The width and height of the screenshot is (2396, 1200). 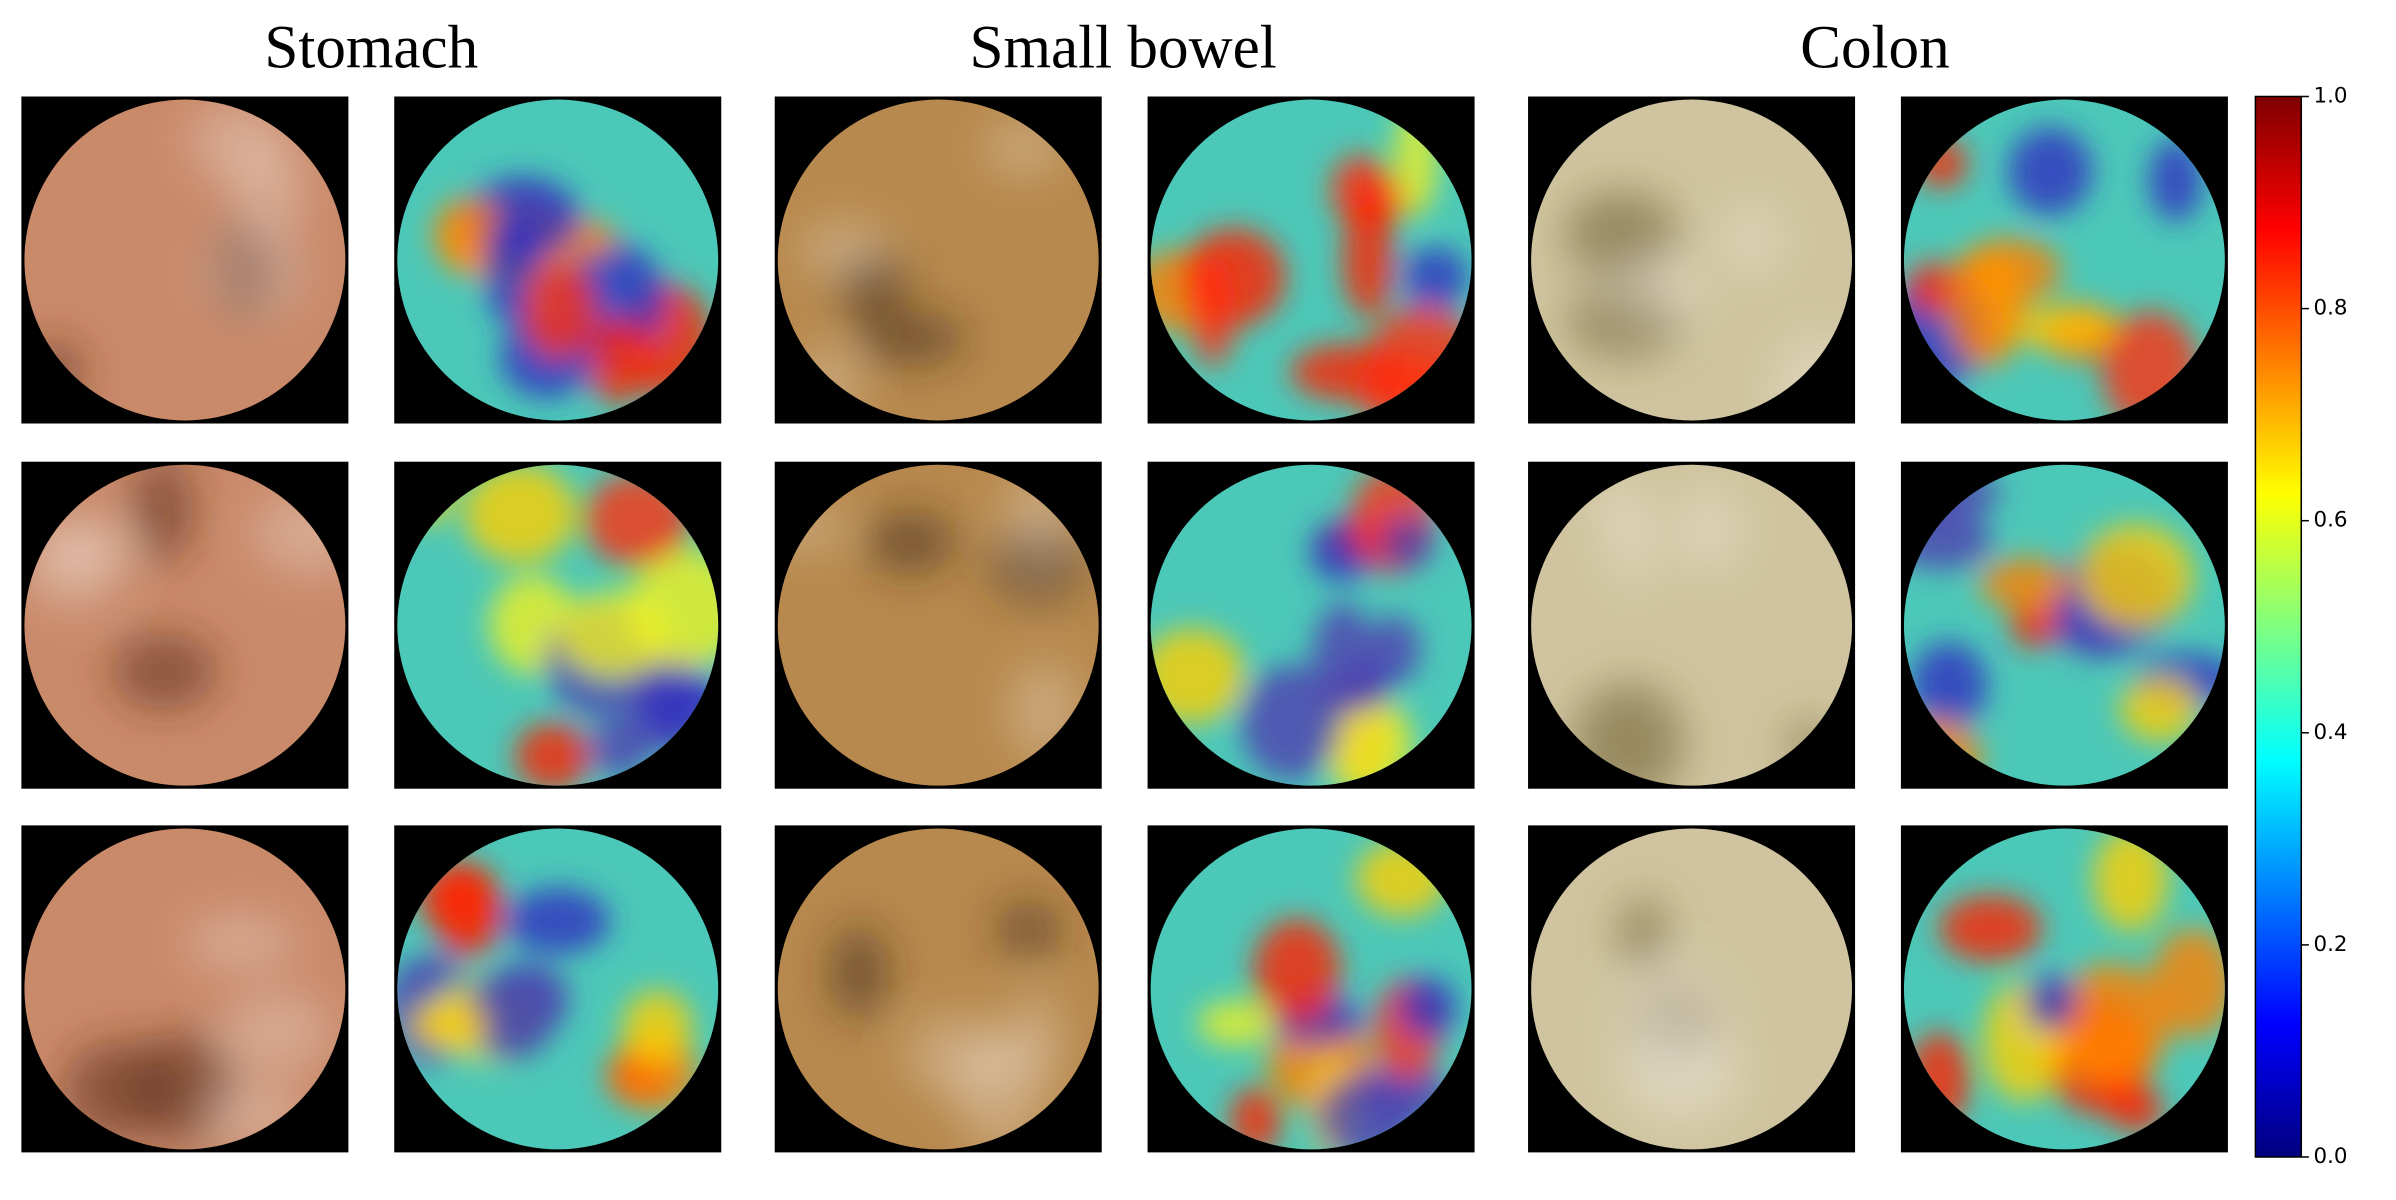 I want to click on colorbar-tick-label: 1.0, so click(x=2330, y=96).